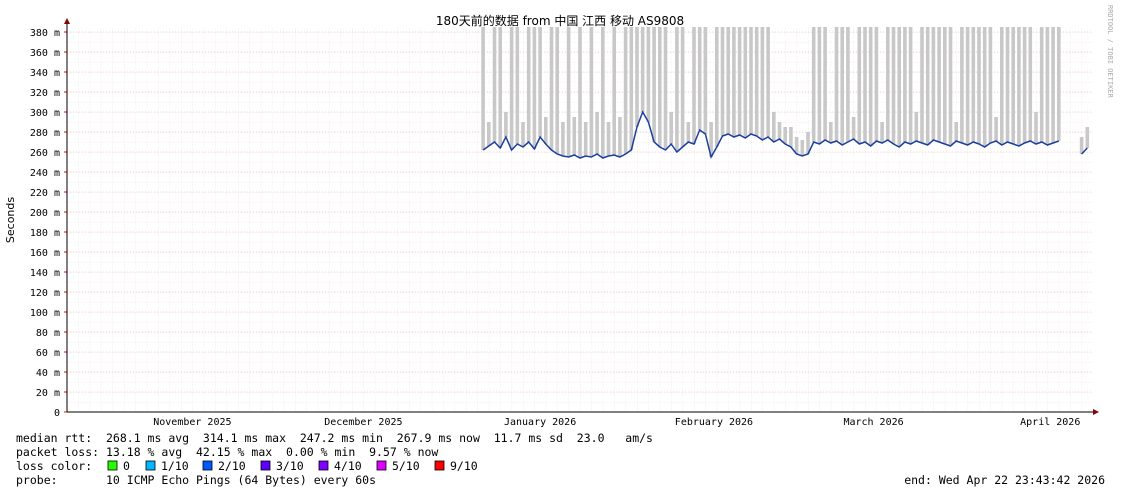 Image resolution: width=1121 pixels, height=494 pixels. Describe the element at coordinates (406, 466) in the screenshot. I see `loss-color-text: 5/10` at that location.